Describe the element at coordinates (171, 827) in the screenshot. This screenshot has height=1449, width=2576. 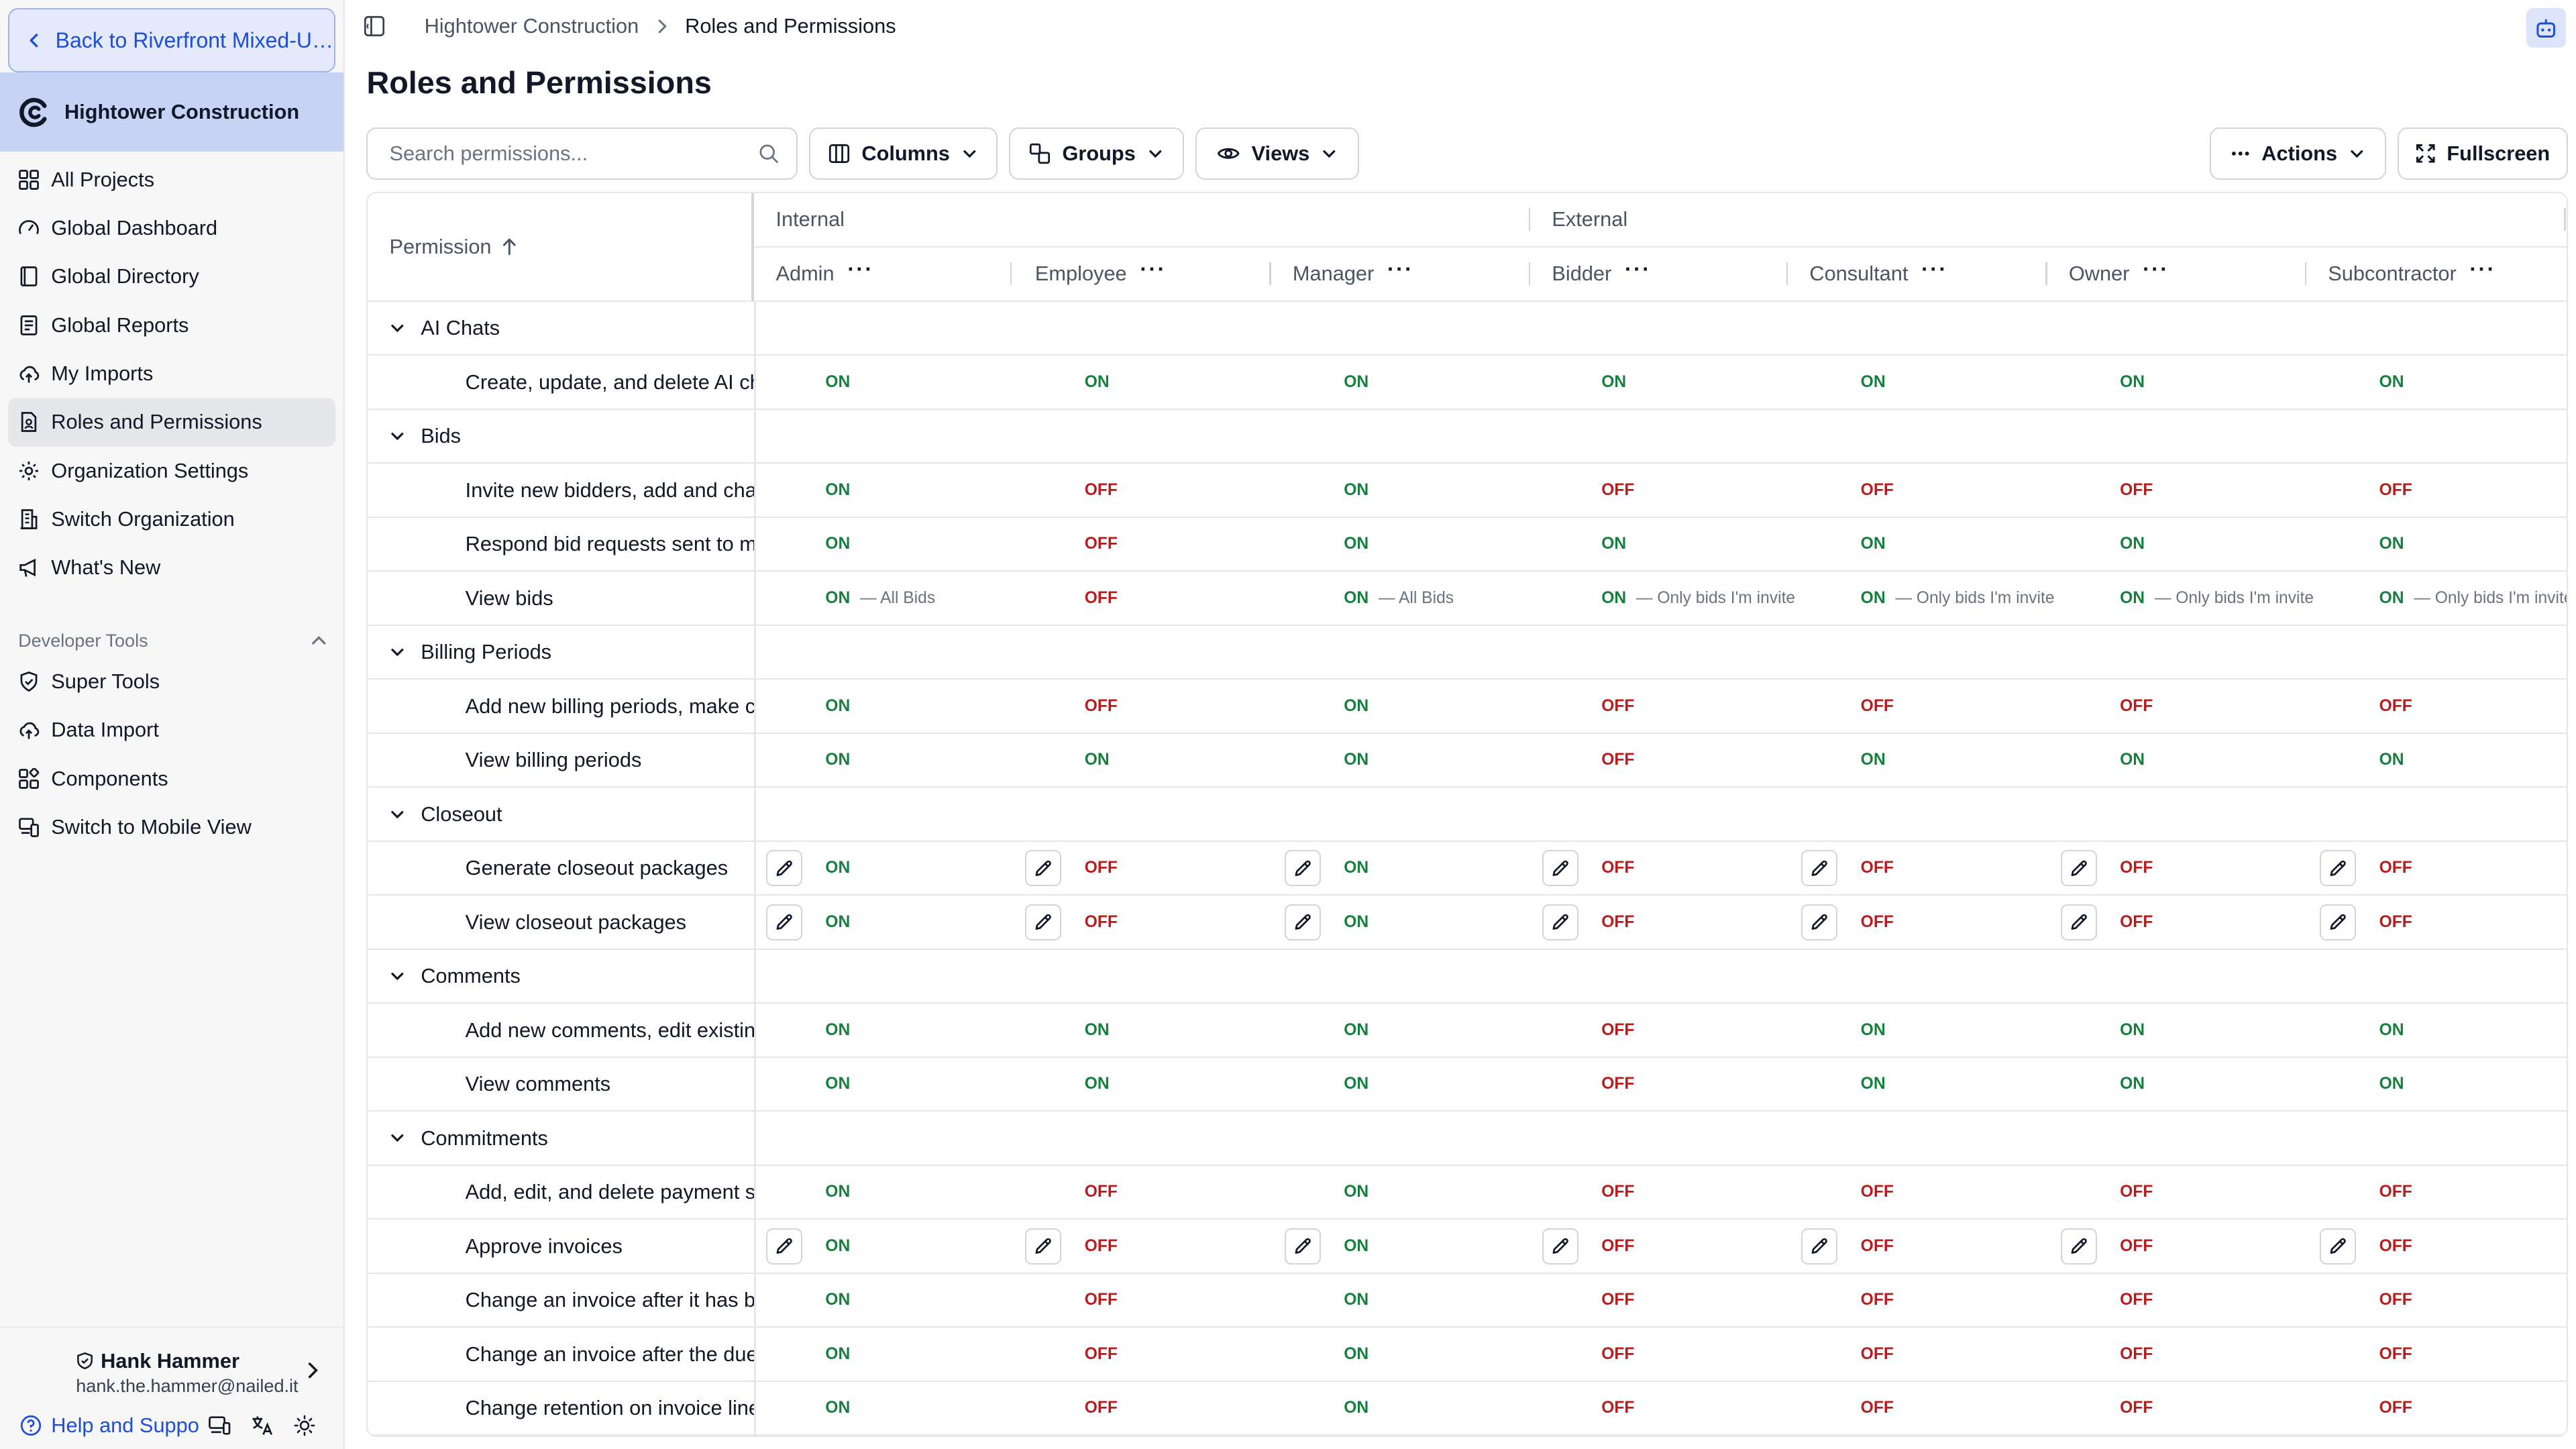
I see `dev-item-switch-to-mobile-view: Switch to Mobile View` at that location.